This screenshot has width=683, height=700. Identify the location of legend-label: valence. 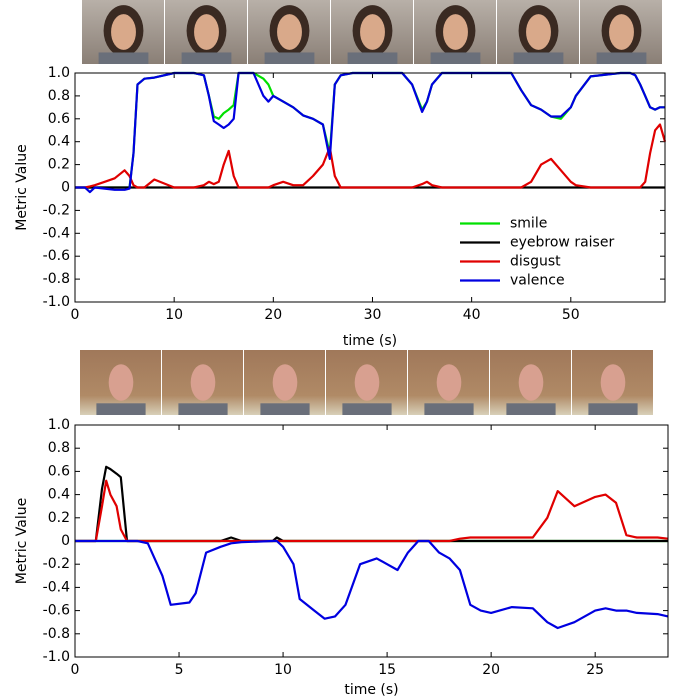
(537, 281).